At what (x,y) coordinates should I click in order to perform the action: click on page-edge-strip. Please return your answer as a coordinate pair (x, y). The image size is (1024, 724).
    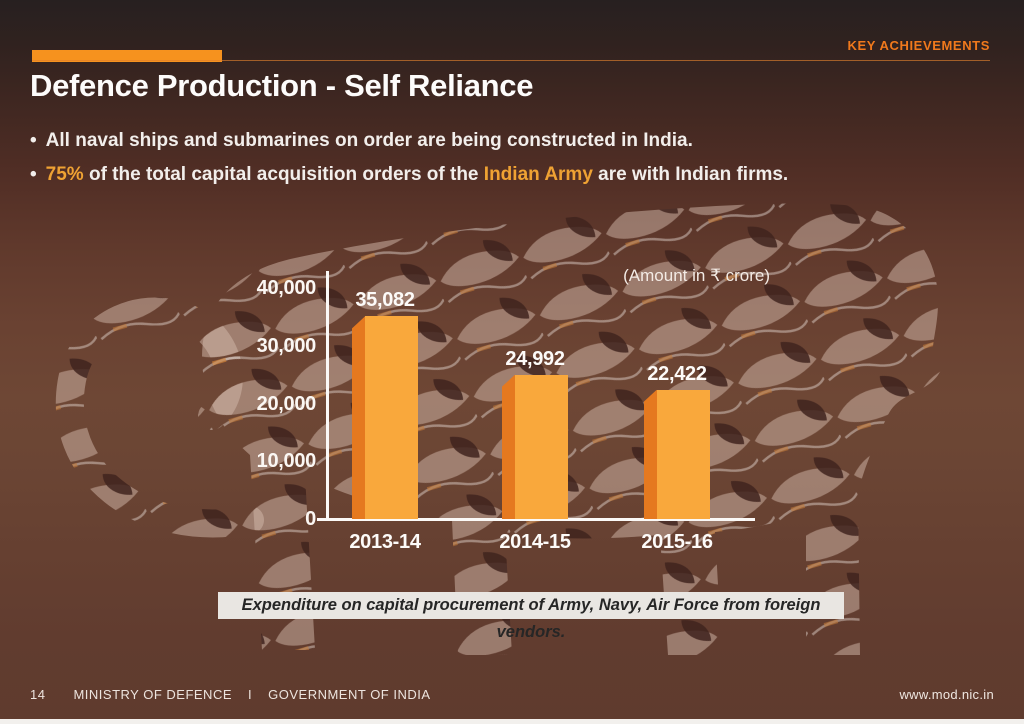
    Looking at the image, I should click on (512, 721).